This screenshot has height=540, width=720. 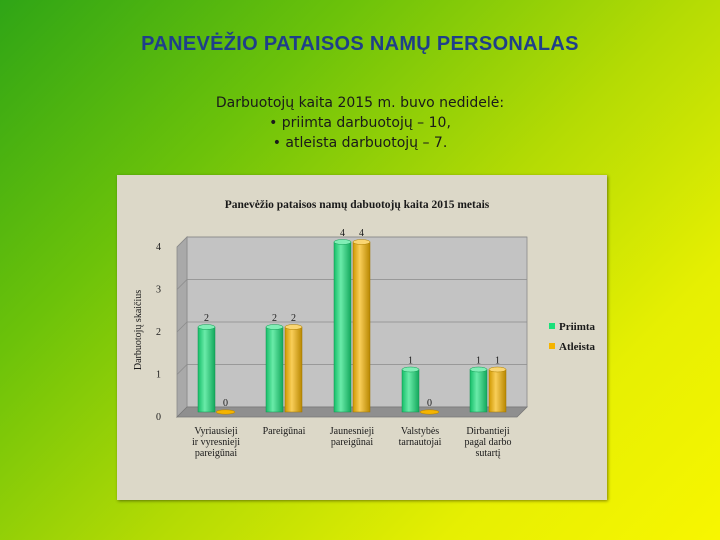 I want to click on plot-floor, so click(x=352, y=412).